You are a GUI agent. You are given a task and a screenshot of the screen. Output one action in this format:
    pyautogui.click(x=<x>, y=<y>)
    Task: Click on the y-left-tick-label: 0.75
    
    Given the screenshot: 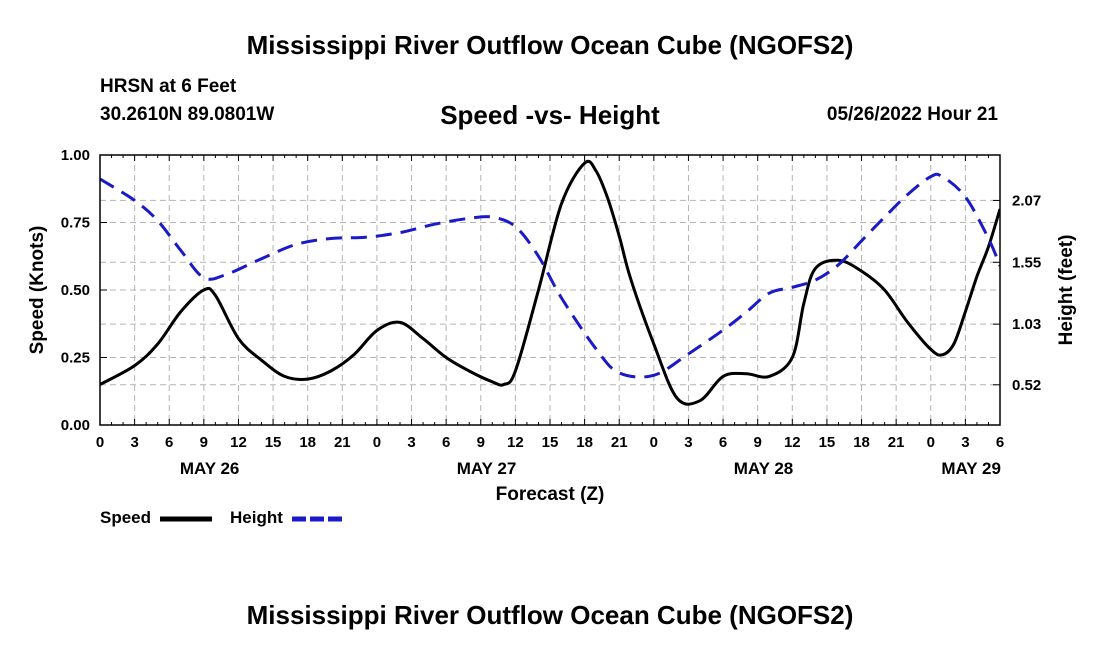 What is the action you would take?
    pyautogui.click(x=75, y=223)
    